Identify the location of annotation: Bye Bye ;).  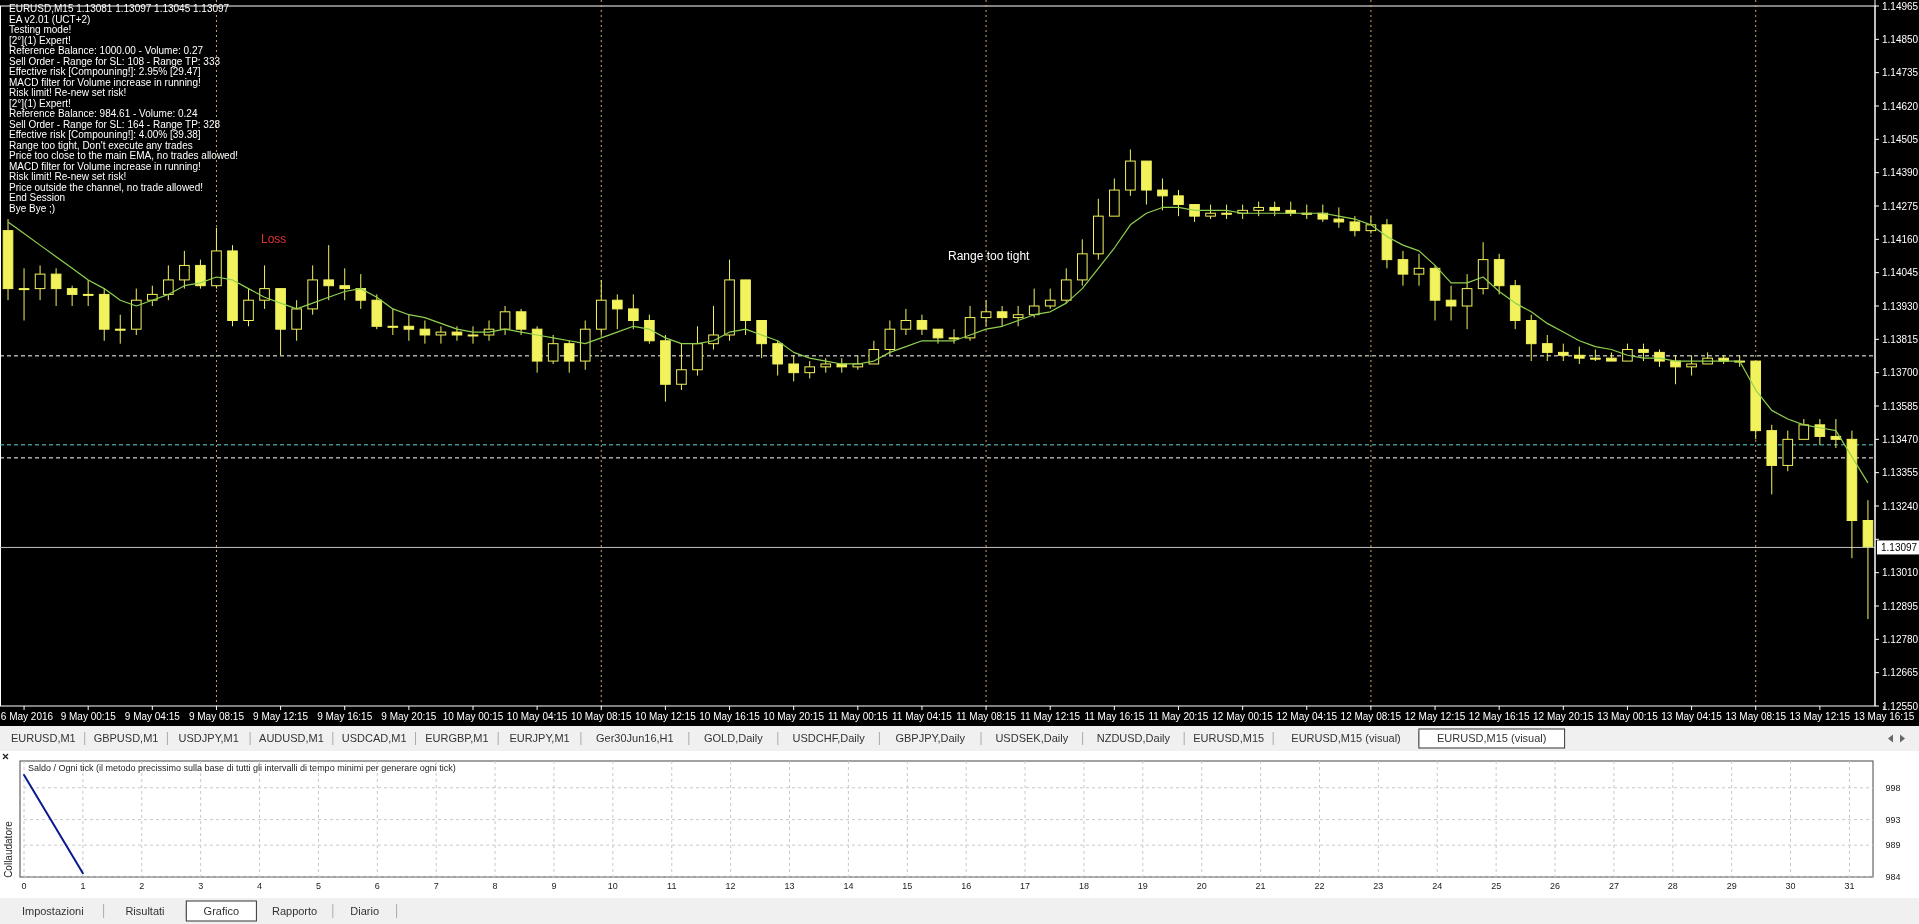
(32, 208).